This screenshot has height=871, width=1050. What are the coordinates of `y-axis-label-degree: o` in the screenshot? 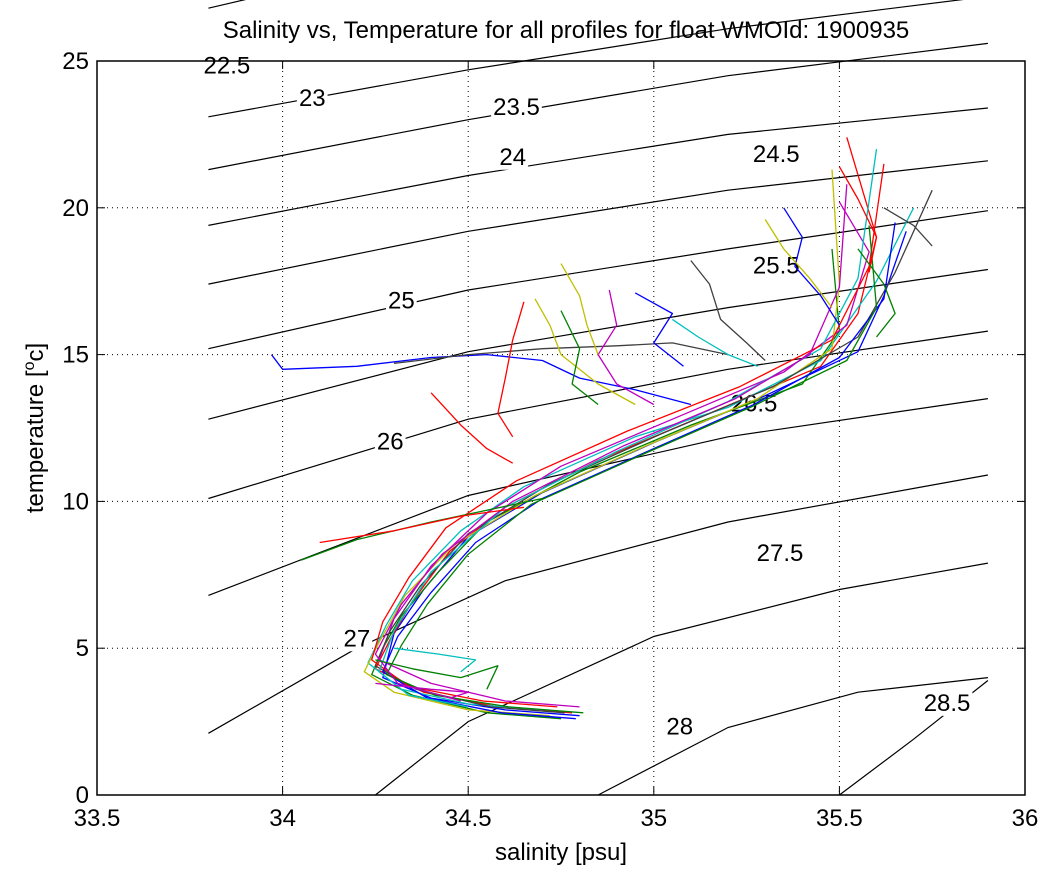 It's located at (29, 365).